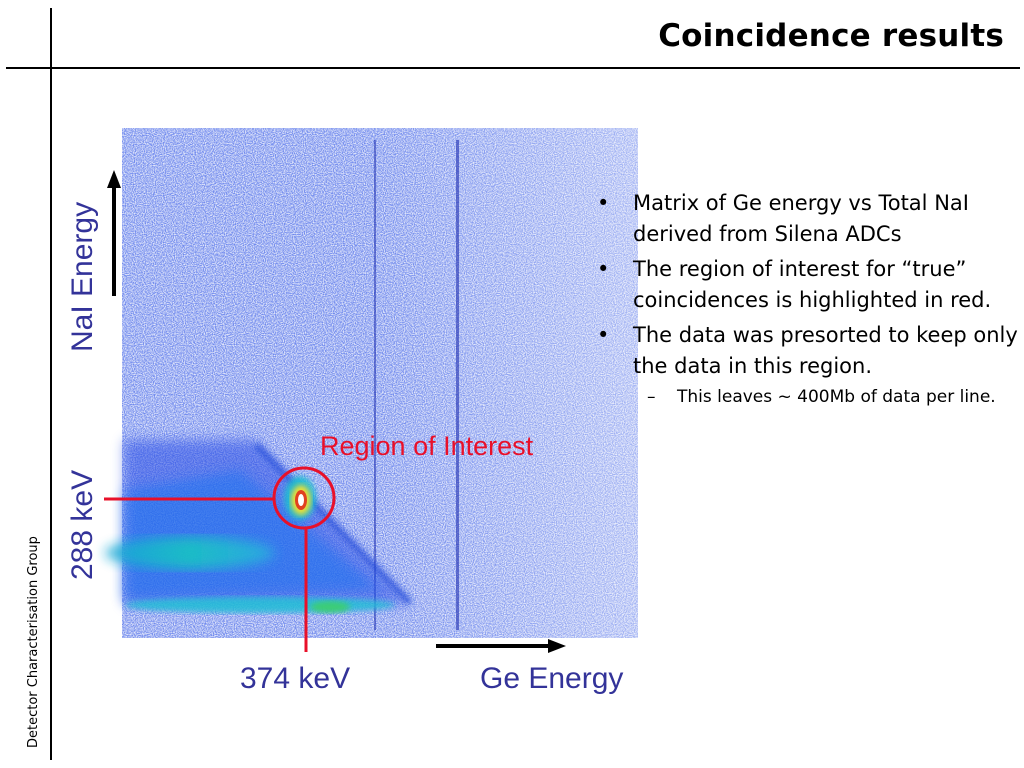 The height and width of the screenshot is (768, 1024). I want to click on roi-label: Region of Interest, so click(427, 446).